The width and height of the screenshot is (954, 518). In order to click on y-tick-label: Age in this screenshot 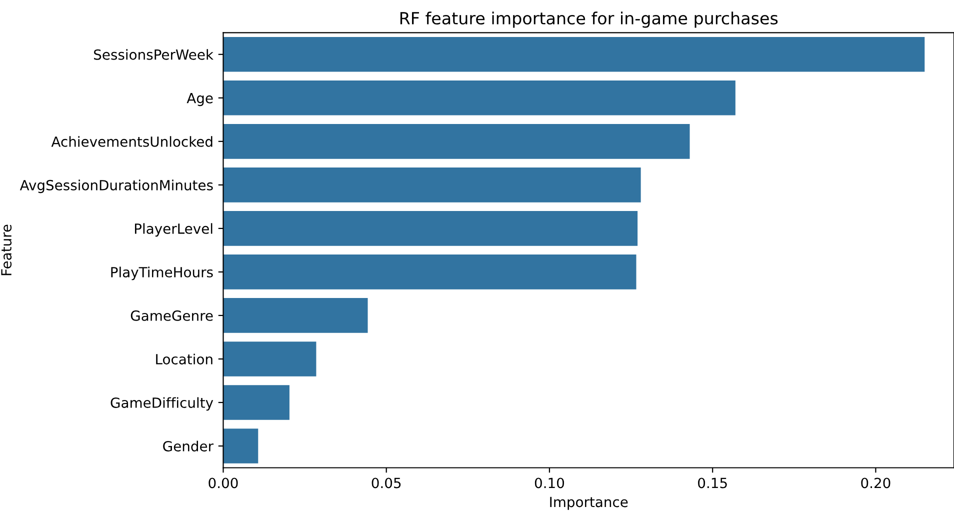, I will do `click(199, 99)`.